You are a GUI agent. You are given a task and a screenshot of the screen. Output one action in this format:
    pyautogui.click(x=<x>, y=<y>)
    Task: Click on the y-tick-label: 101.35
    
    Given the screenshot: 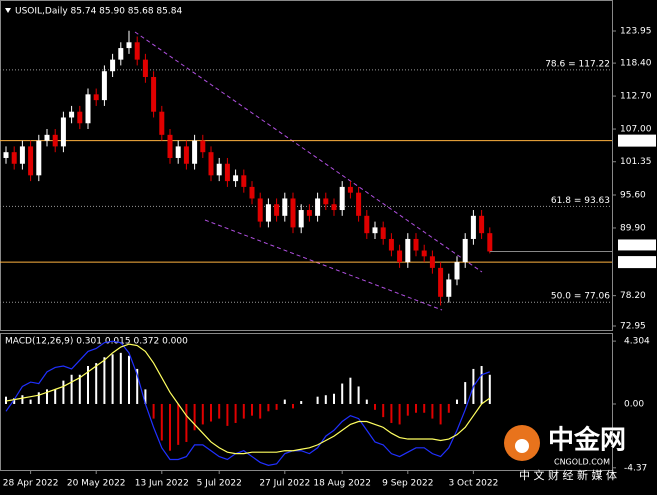 What is the action you would take?
    pyautogui.click(x=636, y=162)
    